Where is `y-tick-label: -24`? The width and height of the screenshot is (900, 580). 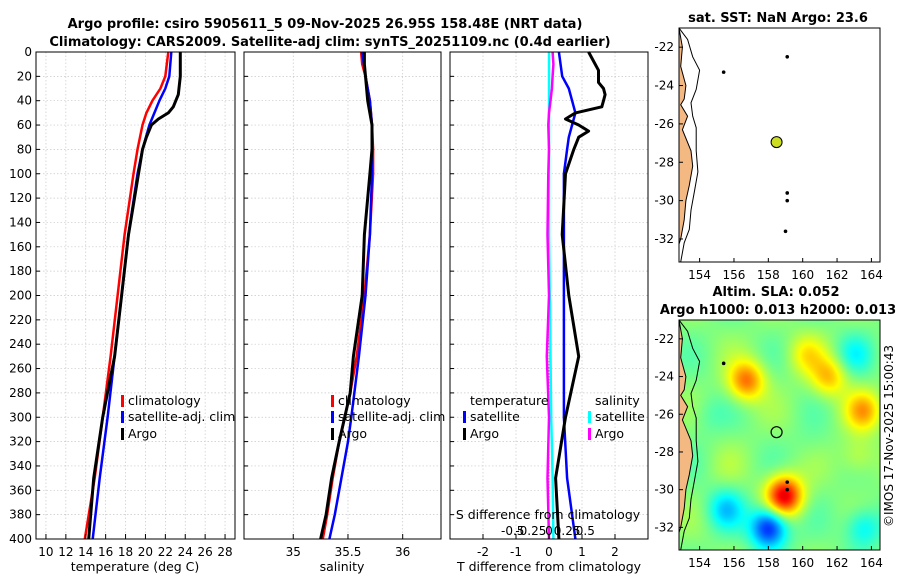
y-tick-label: -24 is located at coordinates (664, 377).